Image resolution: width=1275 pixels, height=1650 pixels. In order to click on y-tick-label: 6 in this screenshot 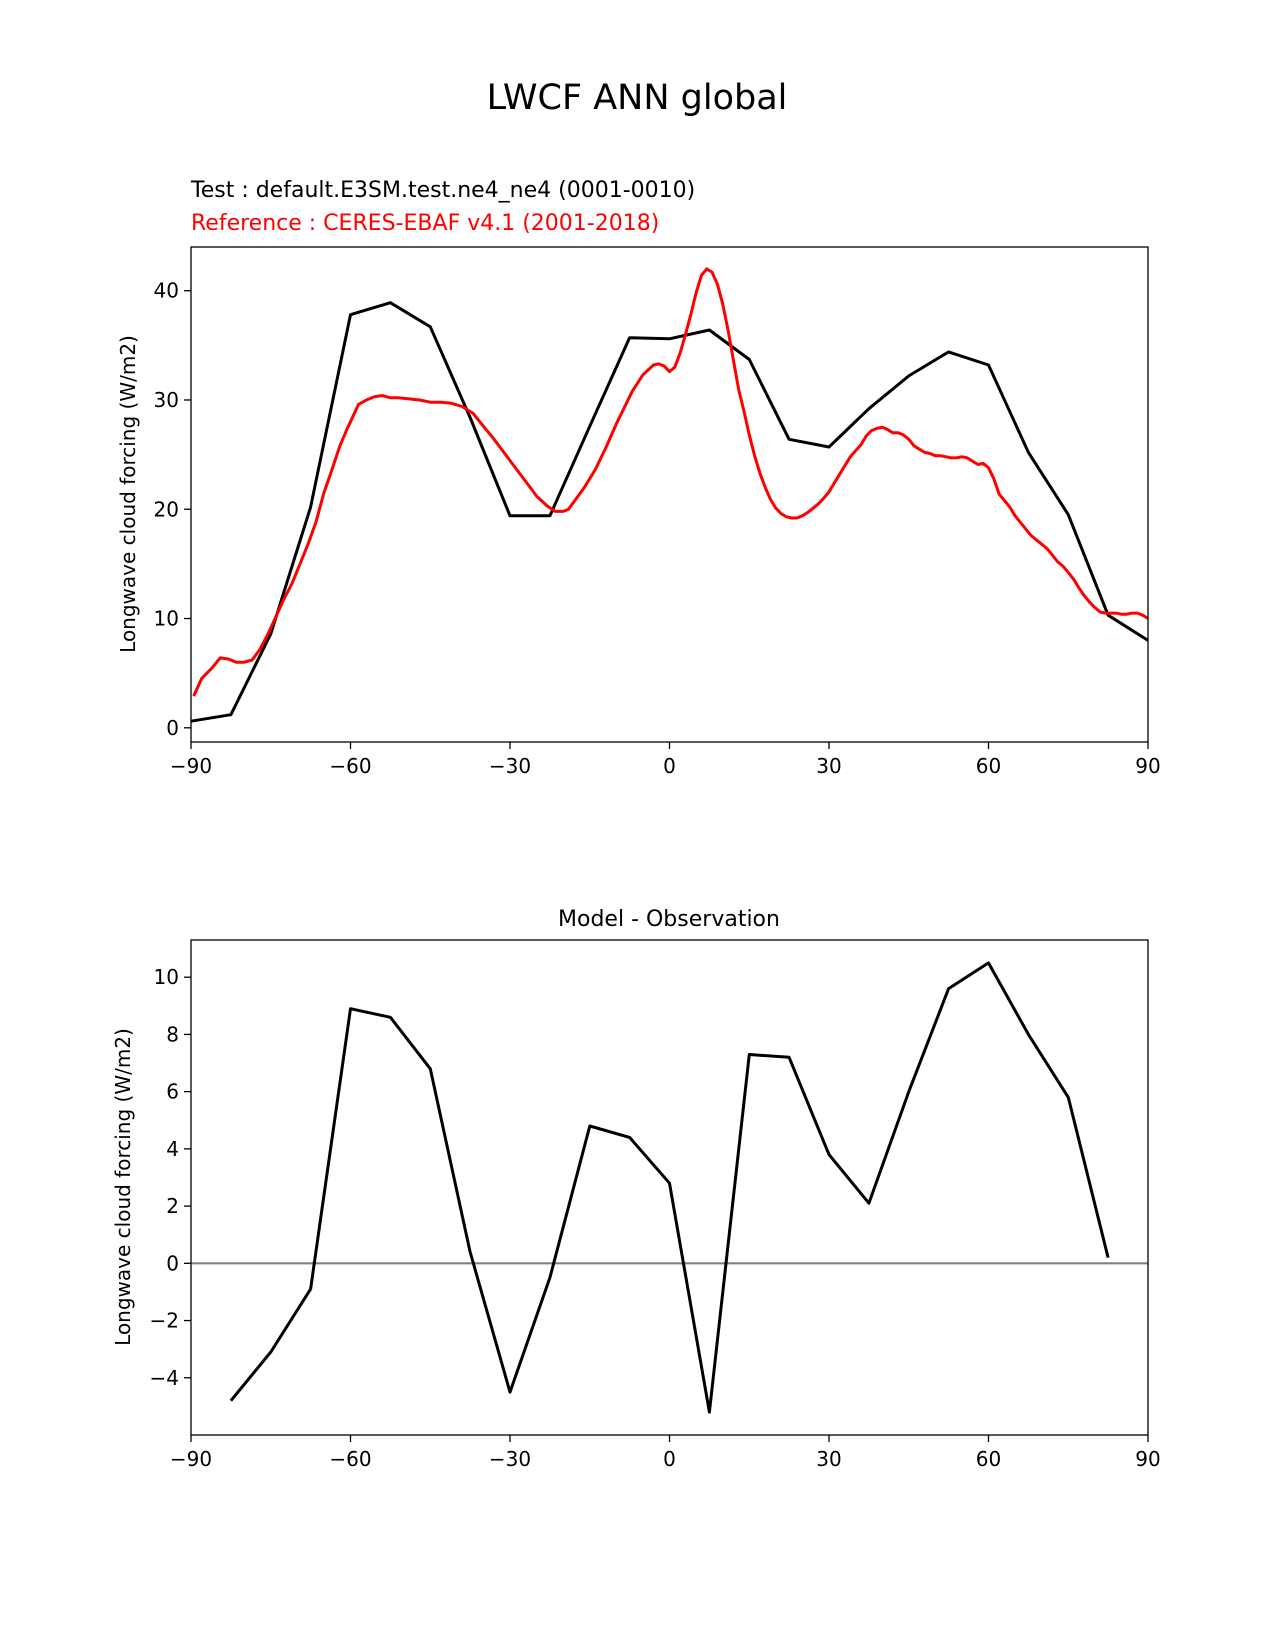, I will do `click(172, 1092)`.